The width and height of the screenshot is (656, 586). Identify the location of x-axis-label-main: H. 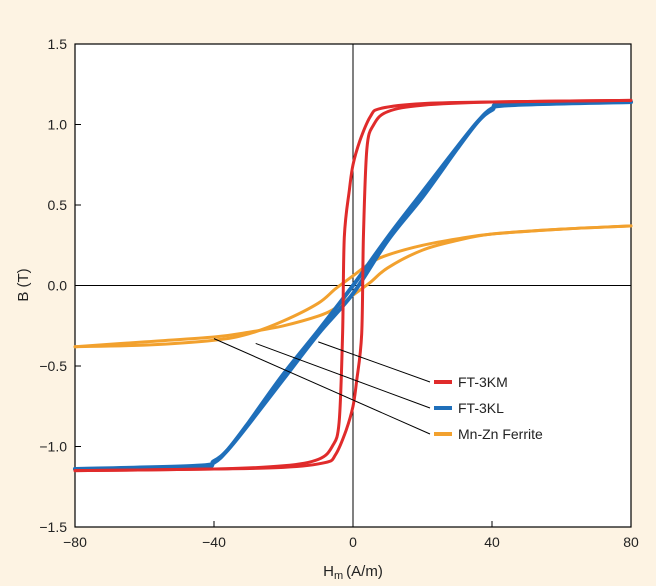
(328, 571).